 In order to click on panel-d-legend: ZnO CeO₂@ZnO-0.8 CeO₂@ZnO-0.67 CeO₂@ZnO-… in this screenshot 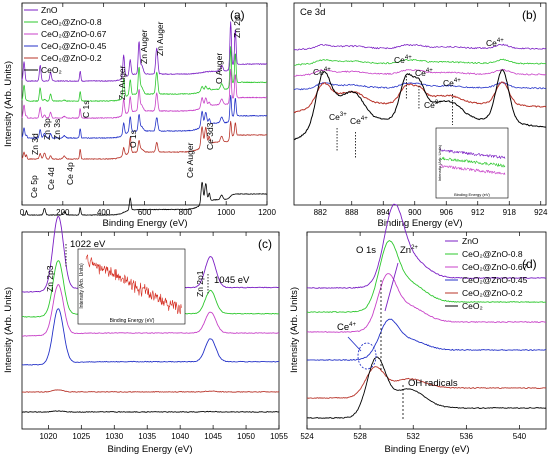, I will do `click(486, 273)`.